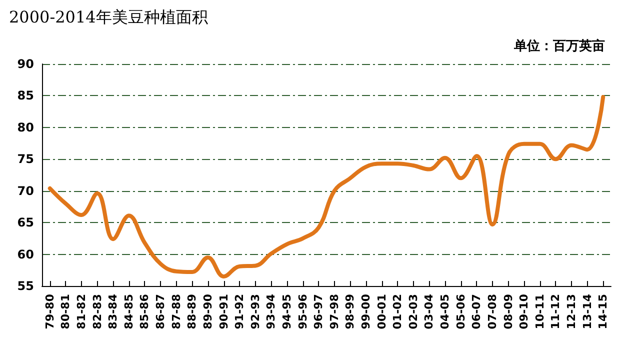 Image resolution: width=635 pixels, height=338 pixels. What do you see at coordinates (397, 312) in the screenshot?
I see `x-tick-label: 01-02` at bounding box center [397, 312].